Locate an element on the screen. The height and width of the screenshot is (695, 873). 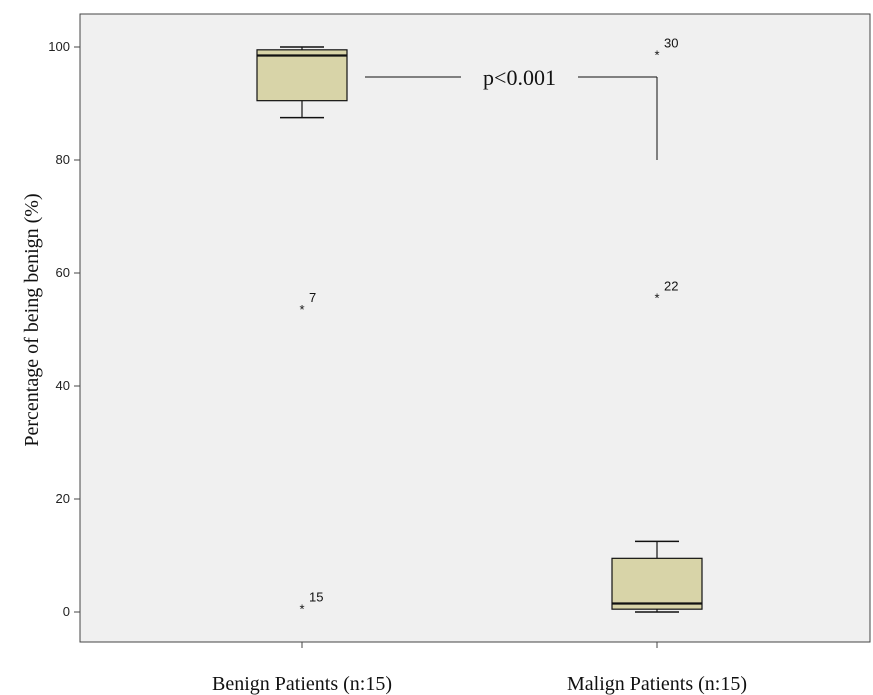
y-tick-label: 80 is located at coordinates (63, 159).